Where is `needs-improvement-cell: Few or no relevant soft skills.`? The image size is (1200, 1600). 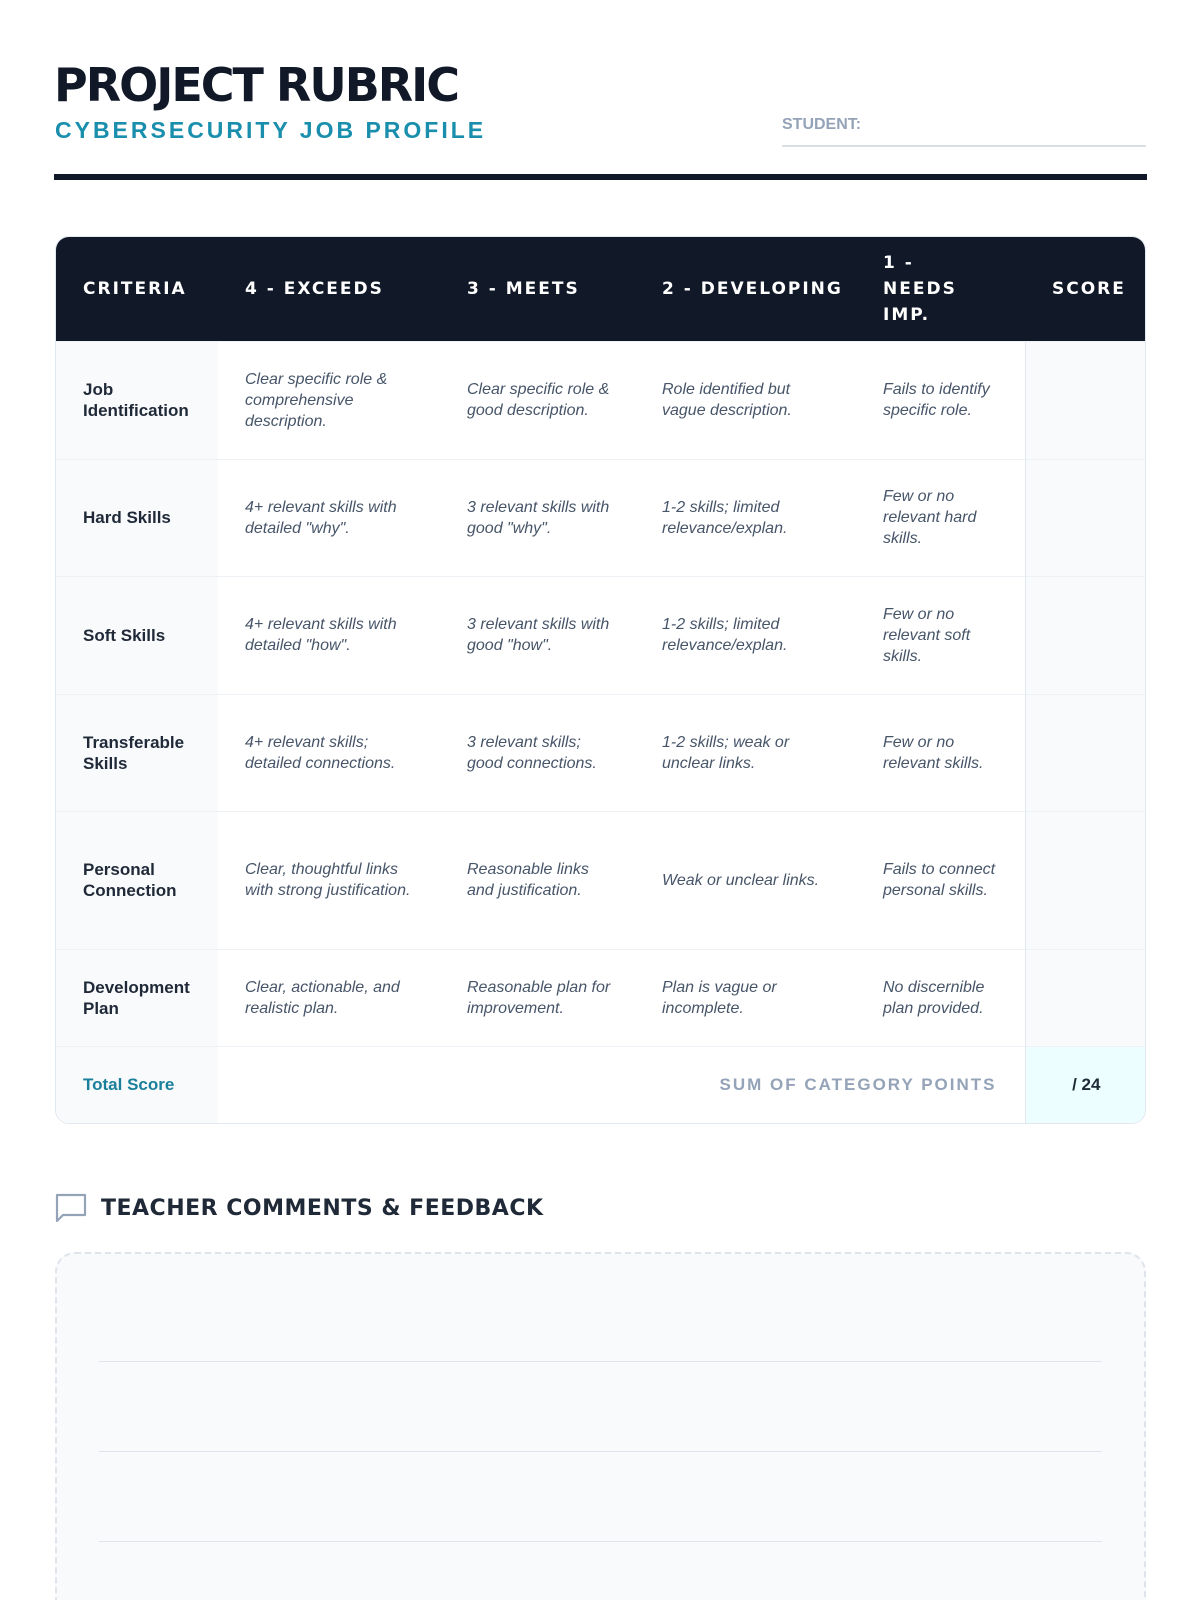 needs-improvement-cell: Few or no relevant soft skills. is located at coordinates (940, 634).